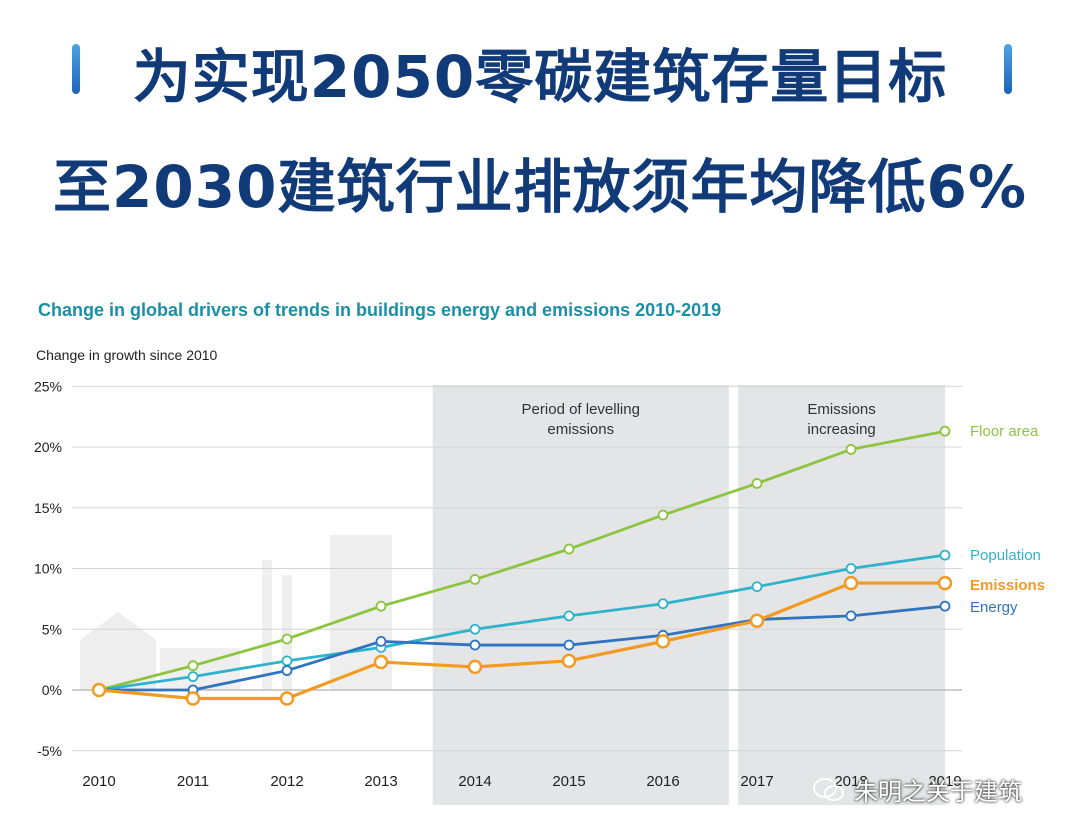  I want to click on headline-line-1: 为实现2050零碳建筑存量目标, so click(540, 77).